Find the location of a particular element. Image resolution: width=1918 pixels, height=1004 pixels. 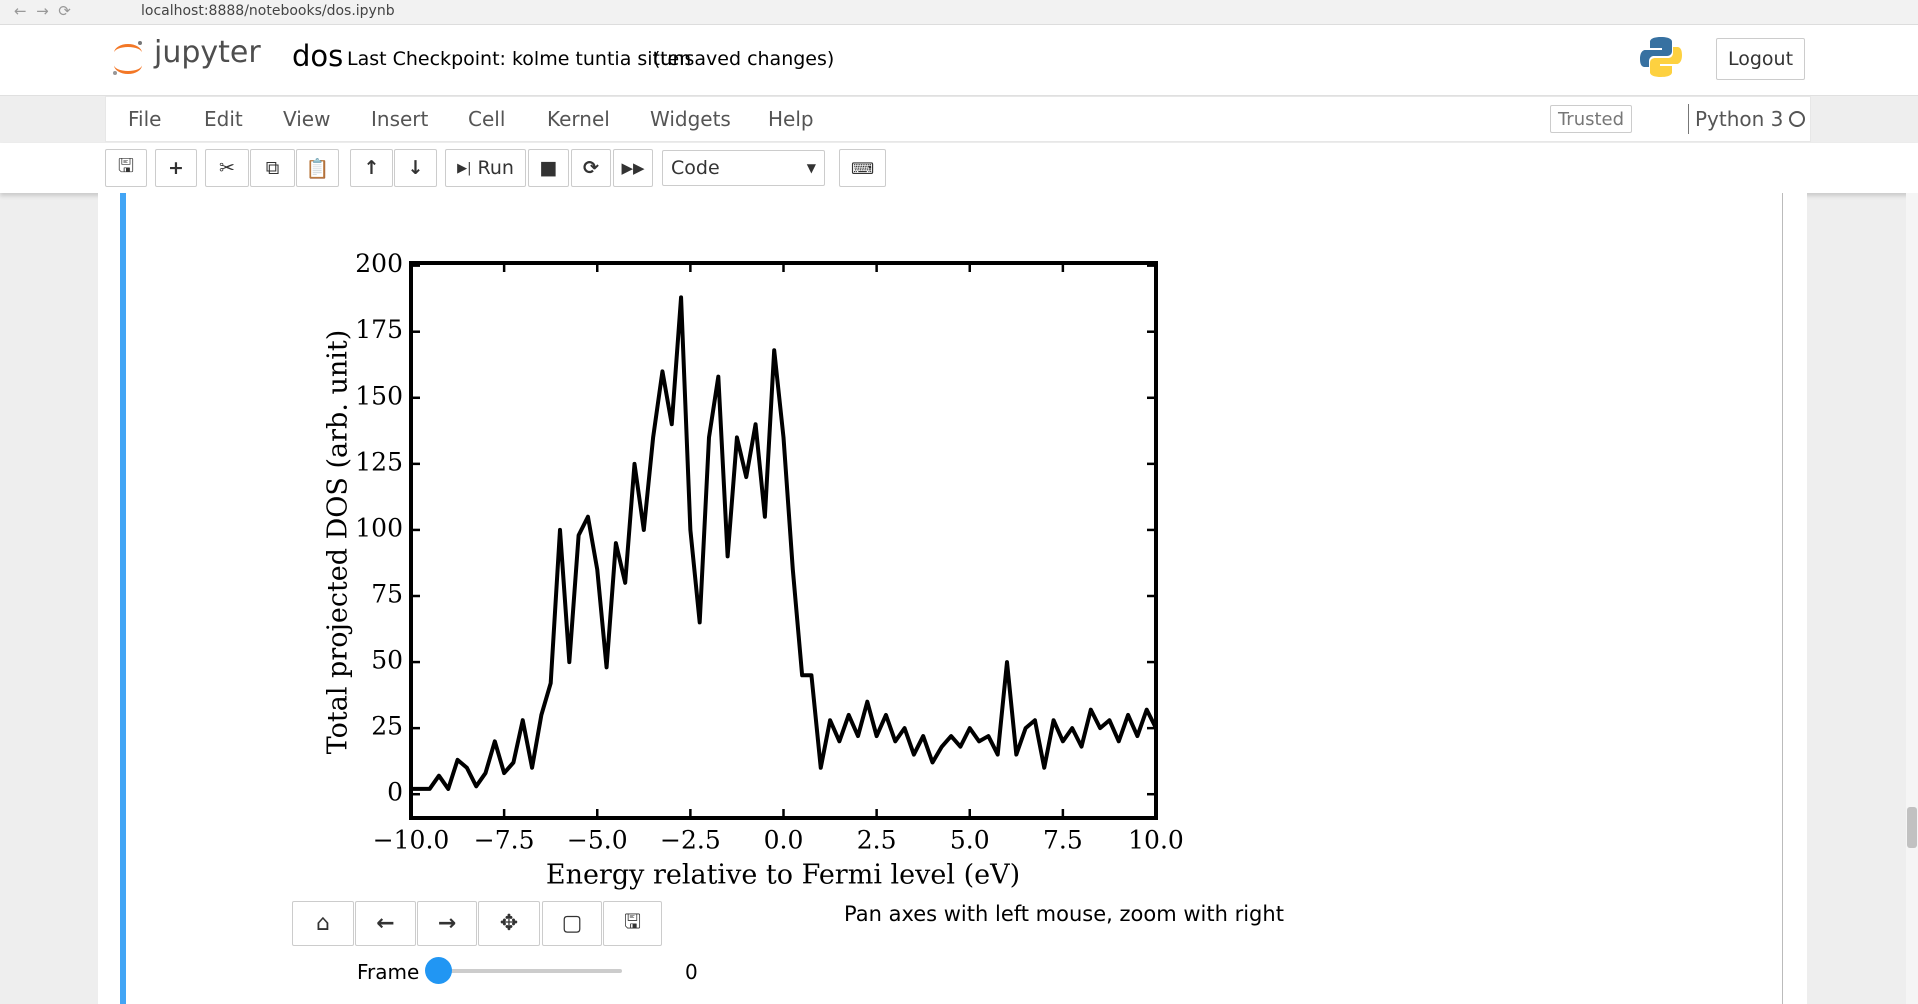

stop-button: ■ is located at coordinates (548, 168).